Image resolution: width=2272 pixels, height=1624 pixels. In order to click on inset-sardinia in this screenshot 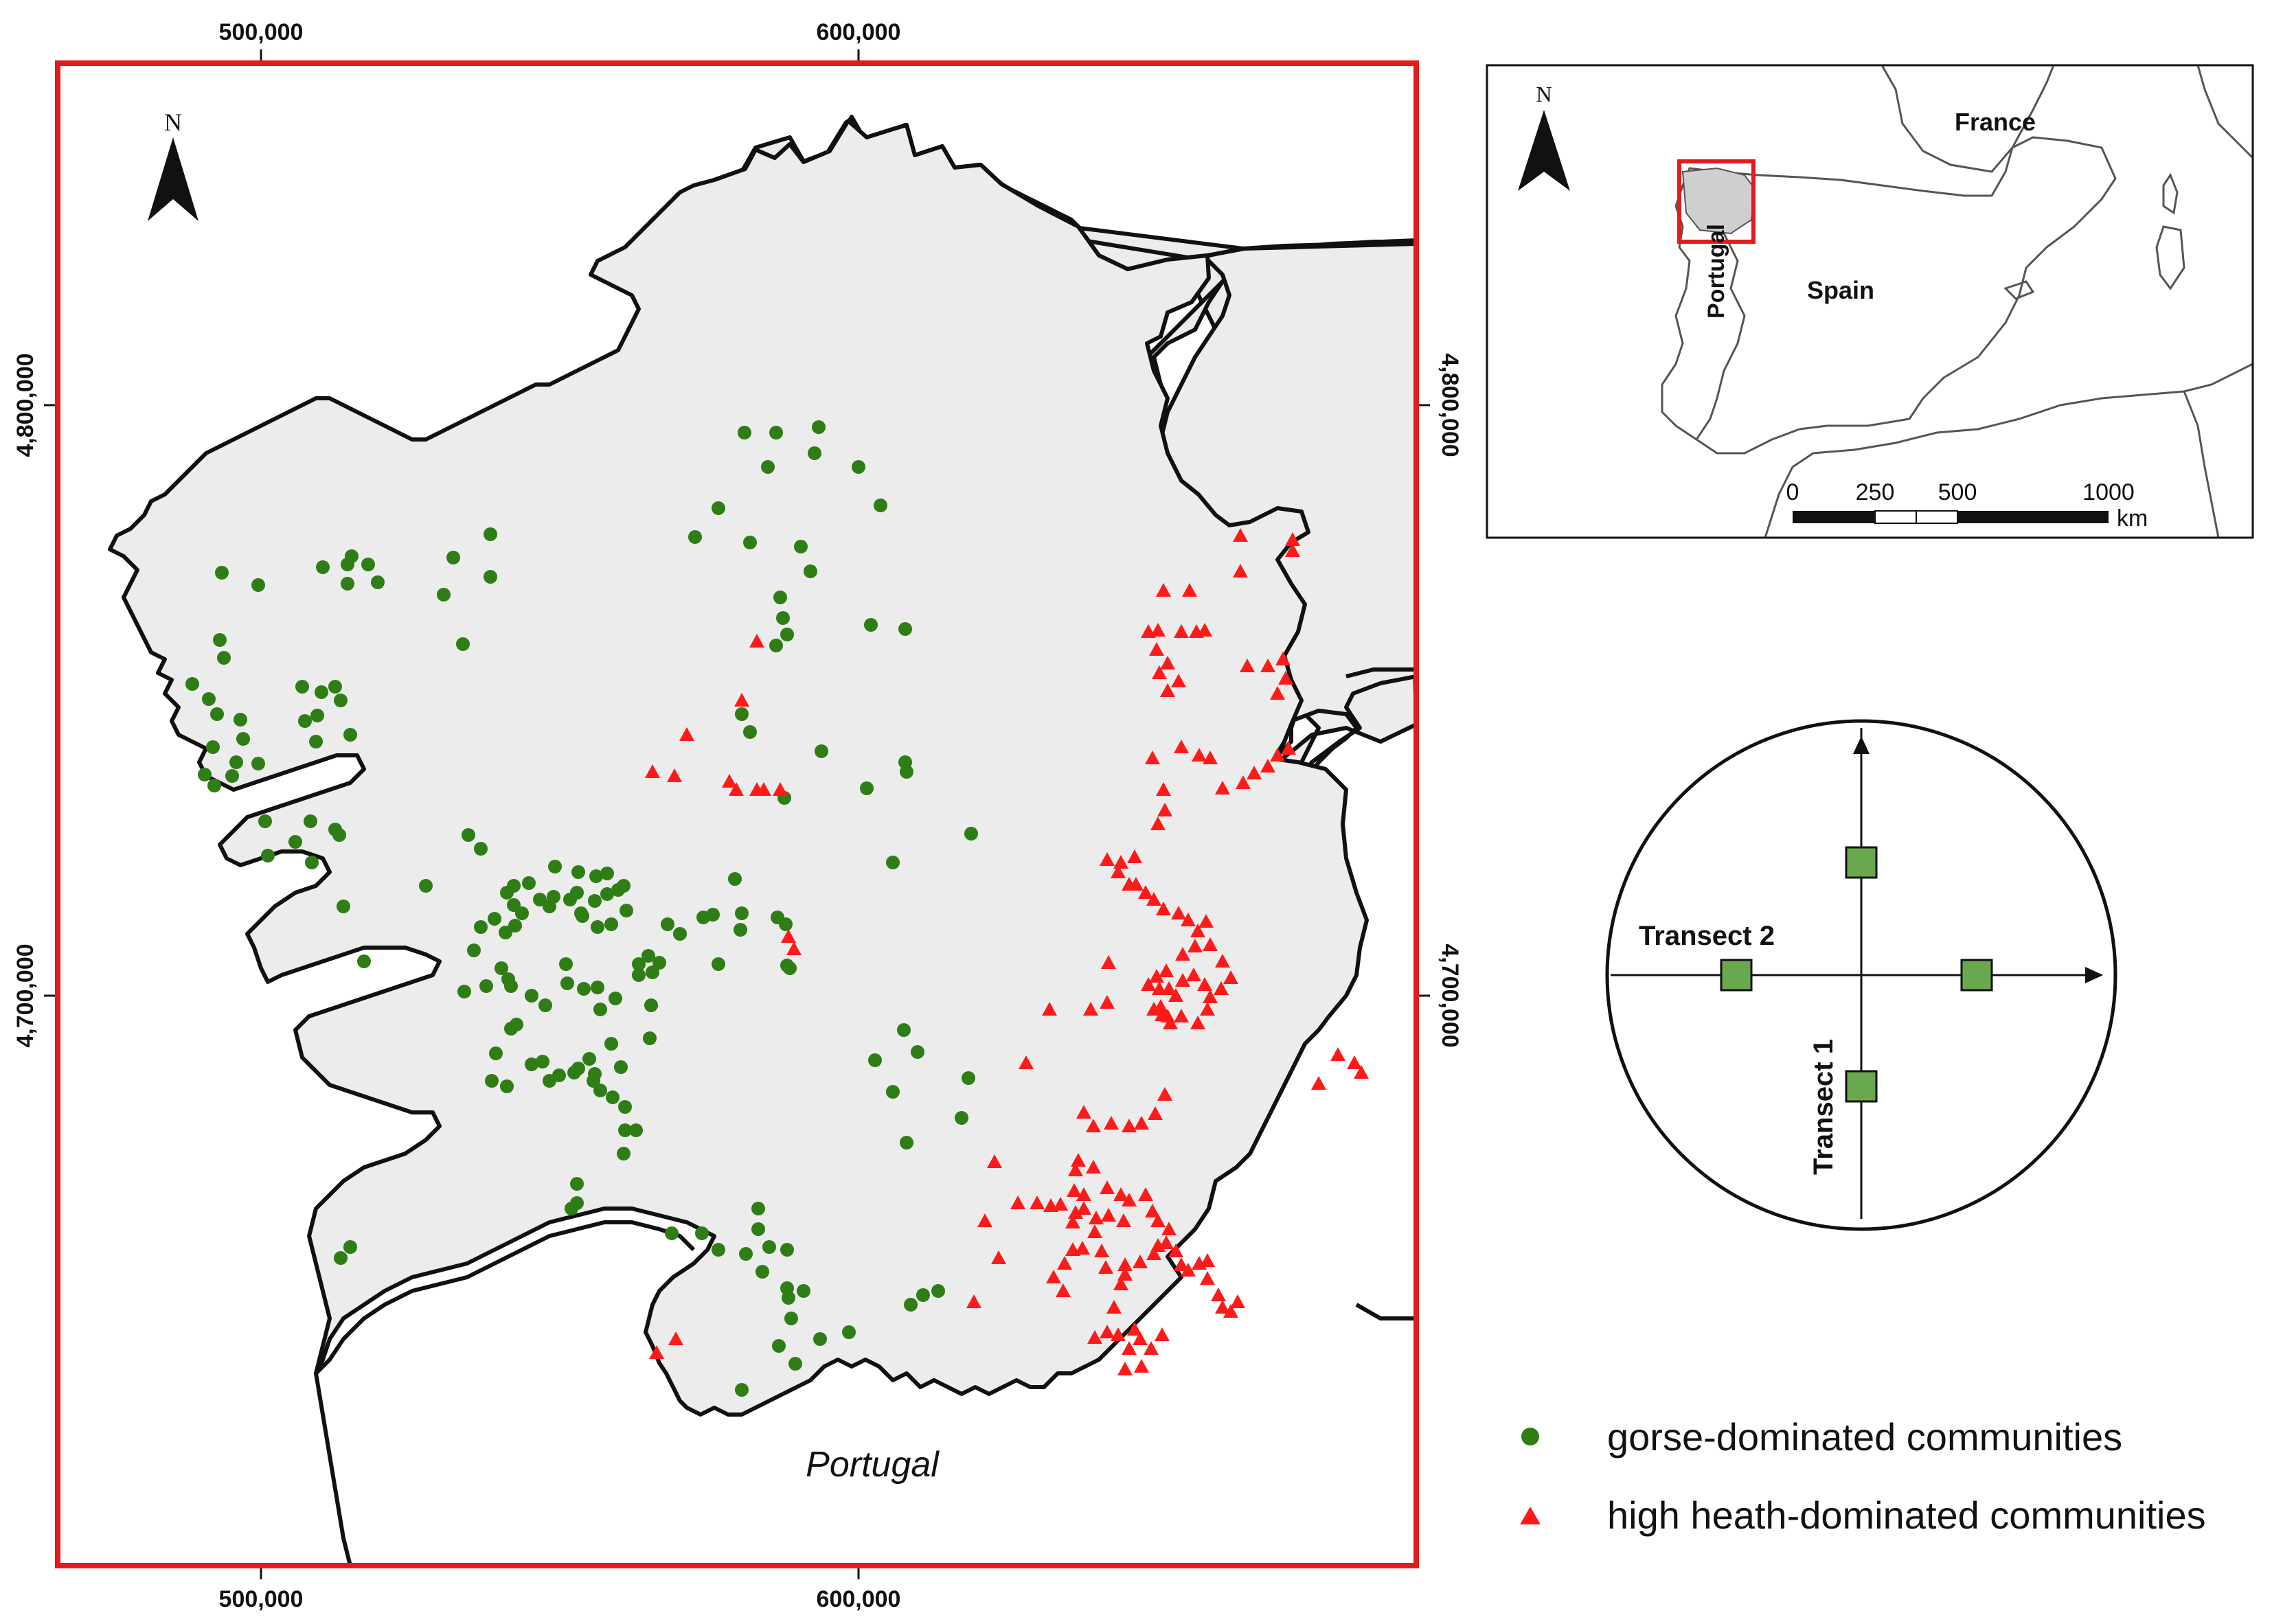, I will do `click(2170, 257)`.